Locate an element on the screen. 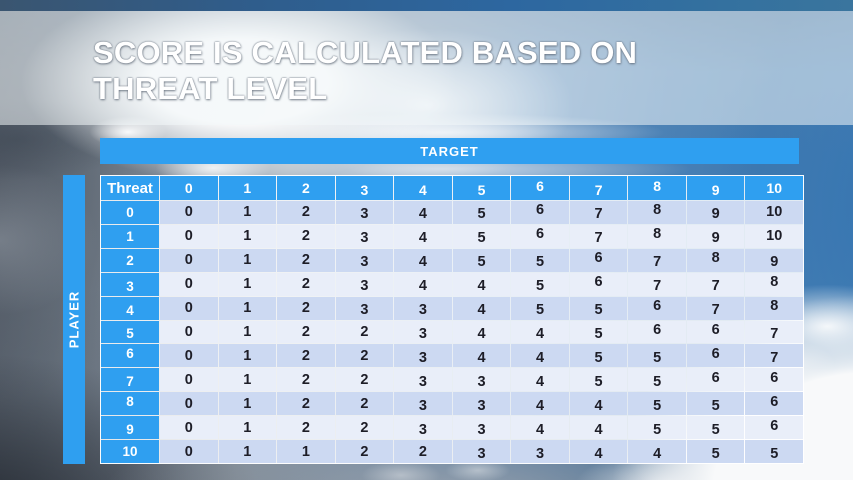 This screenshot has width=853, height=480. player-axis-bar: PLAYER is located at coordinates (74, 319).